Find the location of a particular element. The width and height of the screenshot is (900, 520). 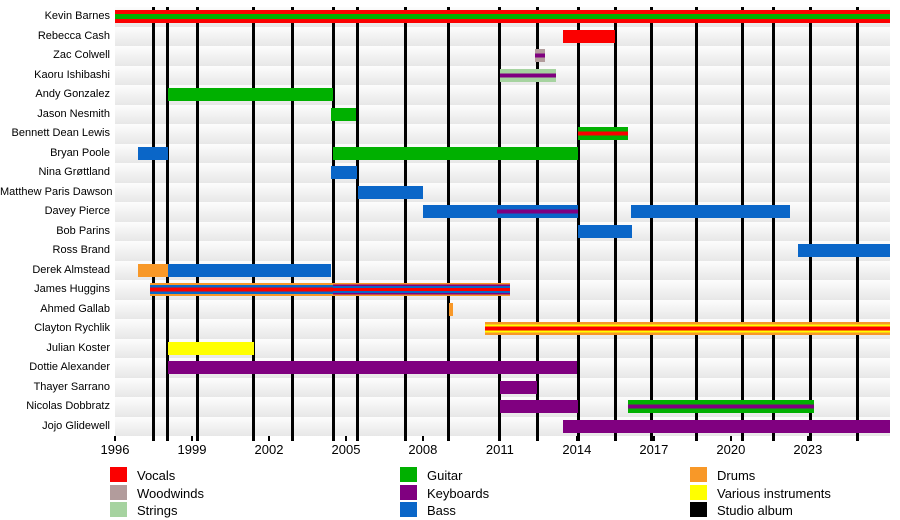

member-label: Julian Koster is located at coordinates (78, 347).